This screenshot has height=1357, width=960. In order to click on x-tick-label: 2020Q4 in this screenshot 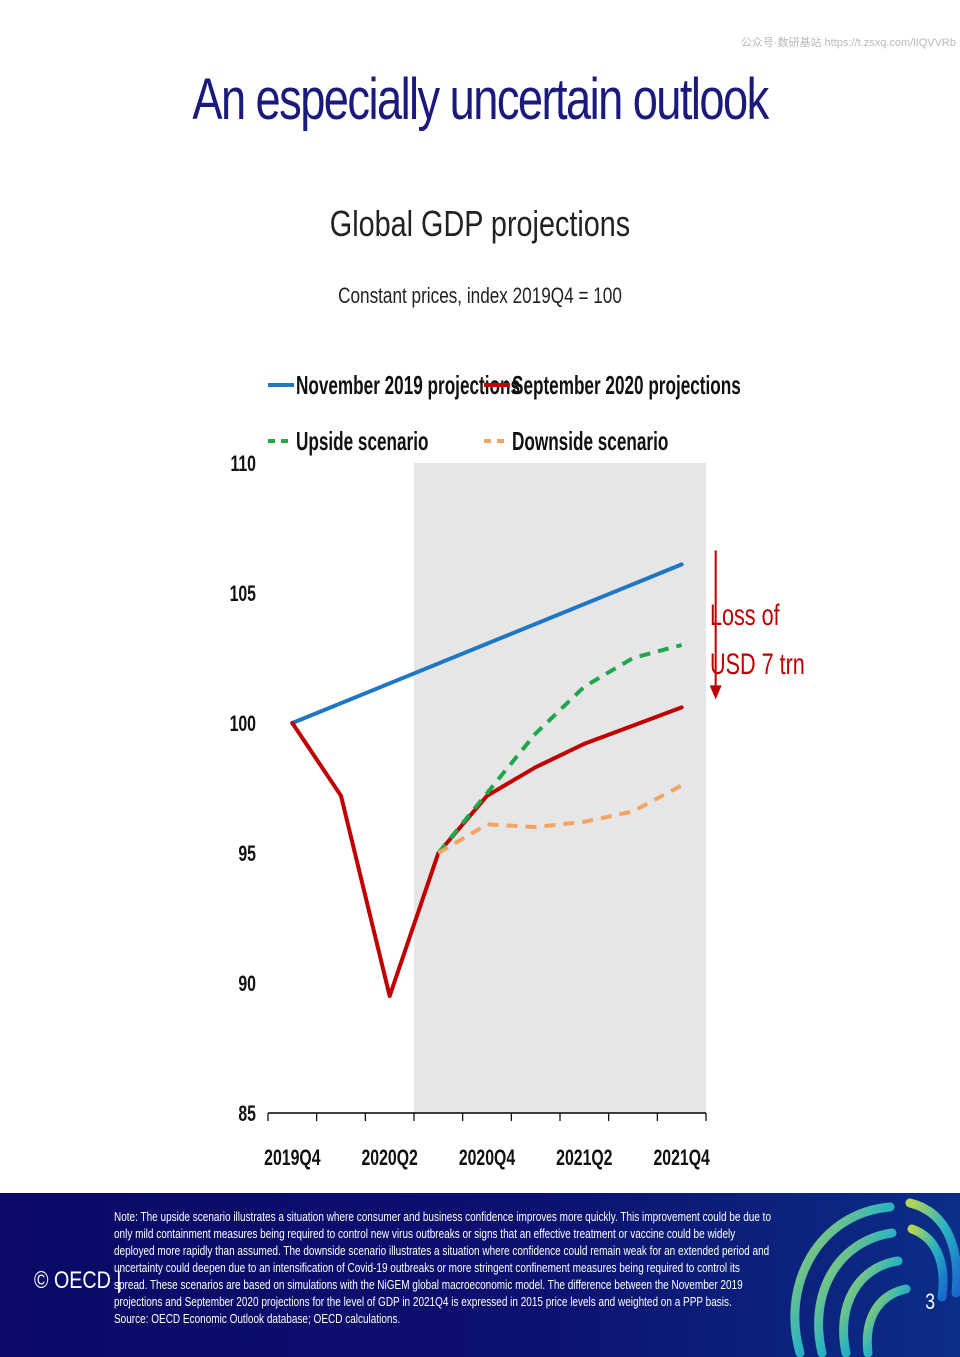, I will do `click(487, 1159)`.